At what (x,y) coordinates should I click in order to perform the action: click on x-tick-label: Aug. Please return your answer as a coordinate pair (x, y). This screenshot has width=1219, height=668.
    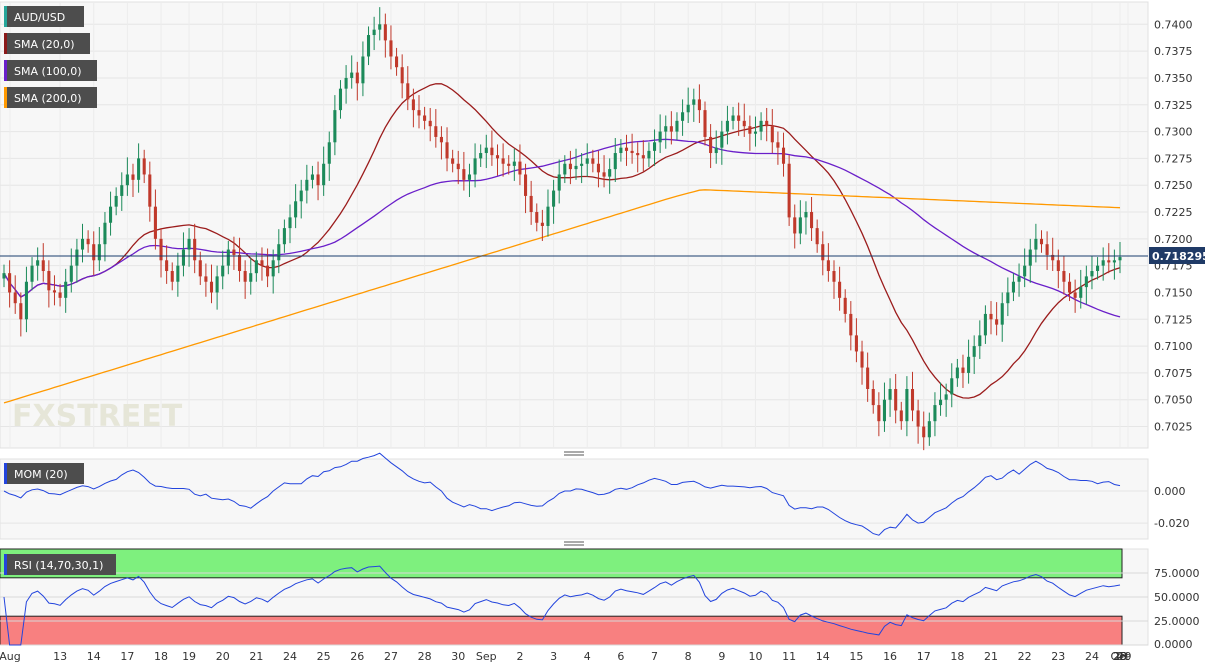
    Looking at the image, I should click on (10, 656).